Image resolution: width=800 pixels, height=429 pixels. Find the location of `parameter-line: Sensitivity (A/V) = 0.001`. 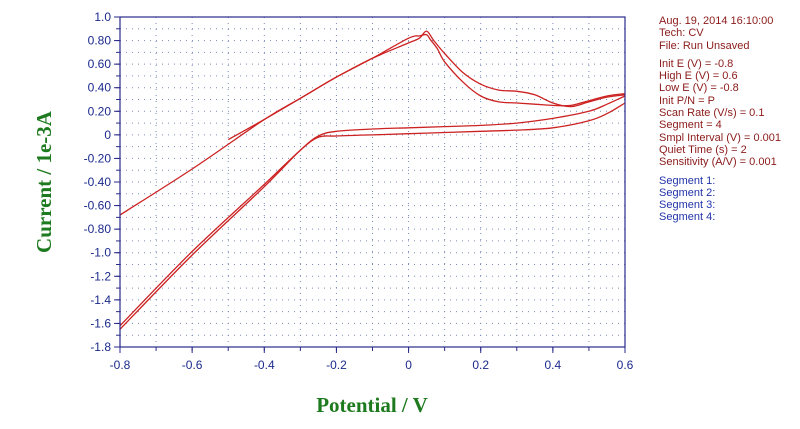

parameter-line: Sensitivity (A/V) = 0.001 is located at coordinates (718, 162).